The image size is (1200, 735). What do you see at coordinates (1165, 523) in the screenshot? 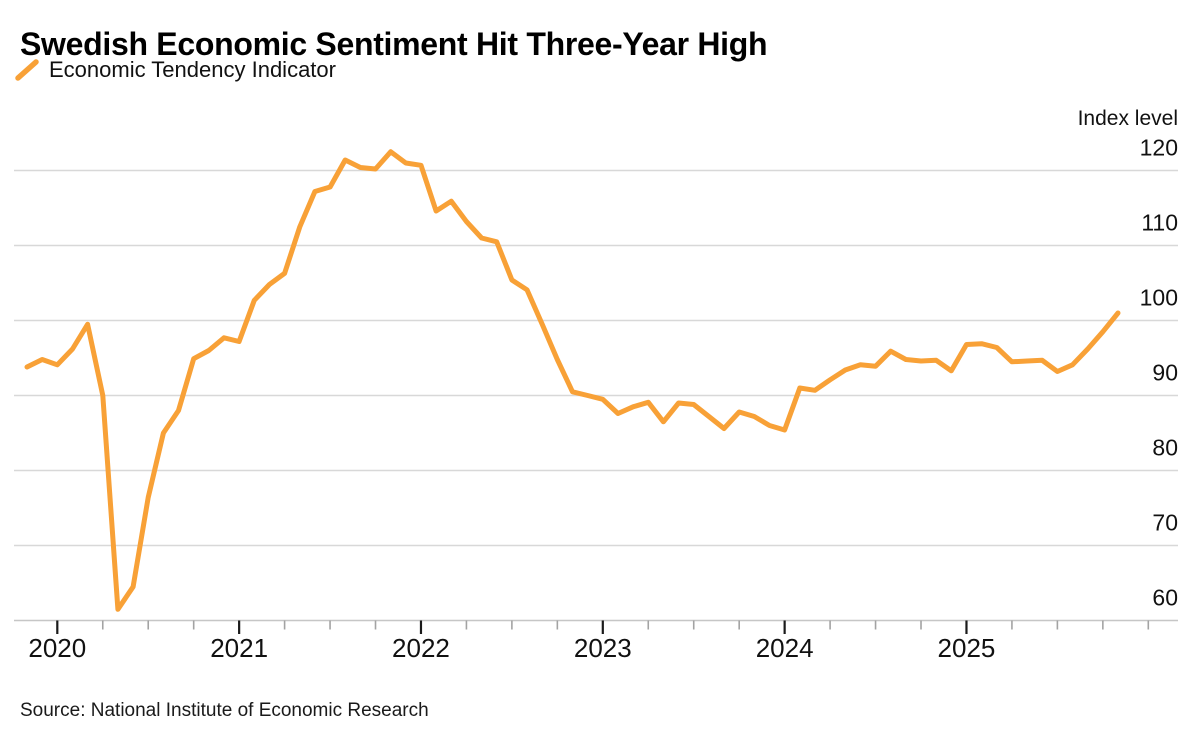
I see `y-tick-label: 70` at bounding box center [1165, 523].